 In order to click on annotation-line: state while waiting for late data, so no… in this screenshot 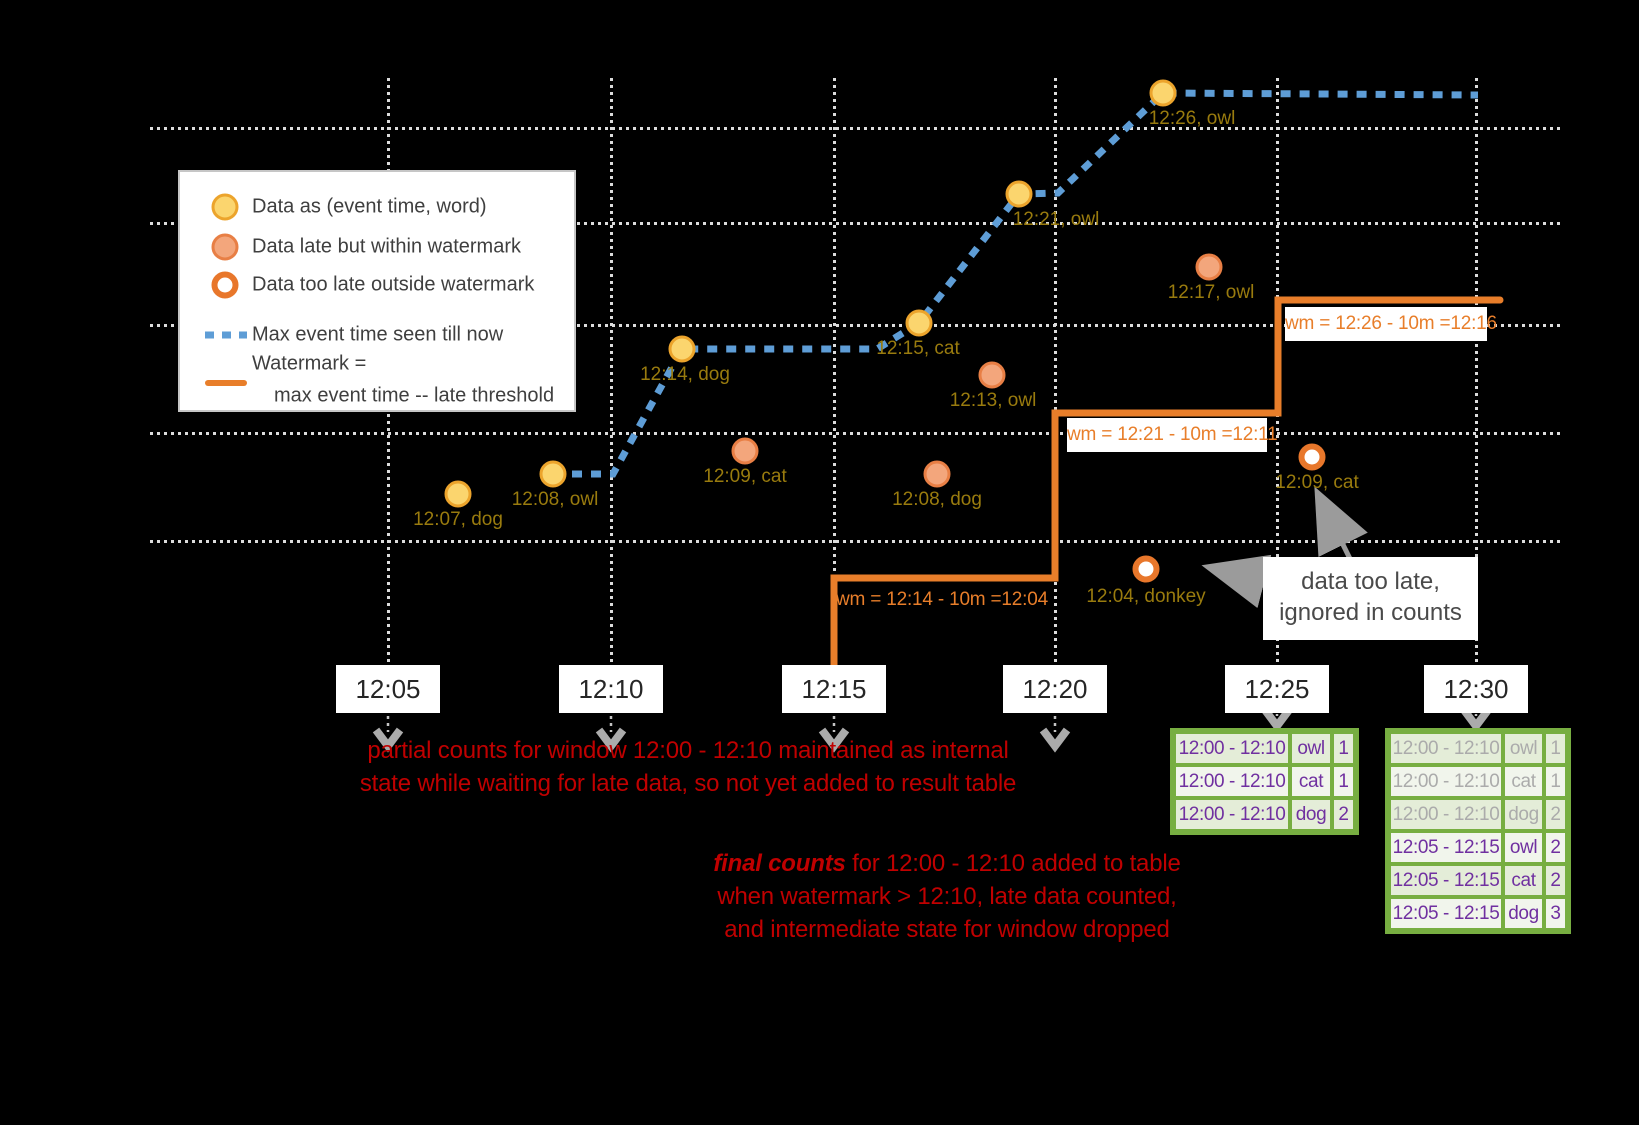, I will do `click(688, 783)`.